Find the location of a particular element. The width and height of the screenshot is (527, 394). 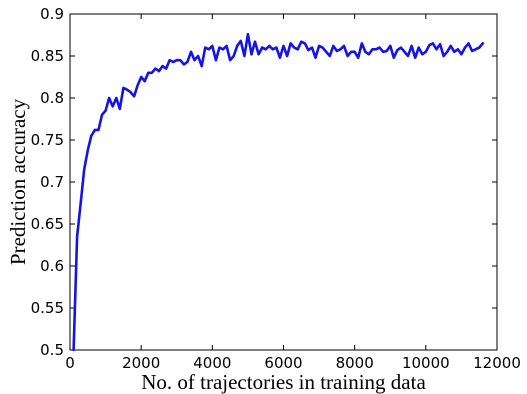

y-tick-label: 0.5 is located at coordinates (52, 350).